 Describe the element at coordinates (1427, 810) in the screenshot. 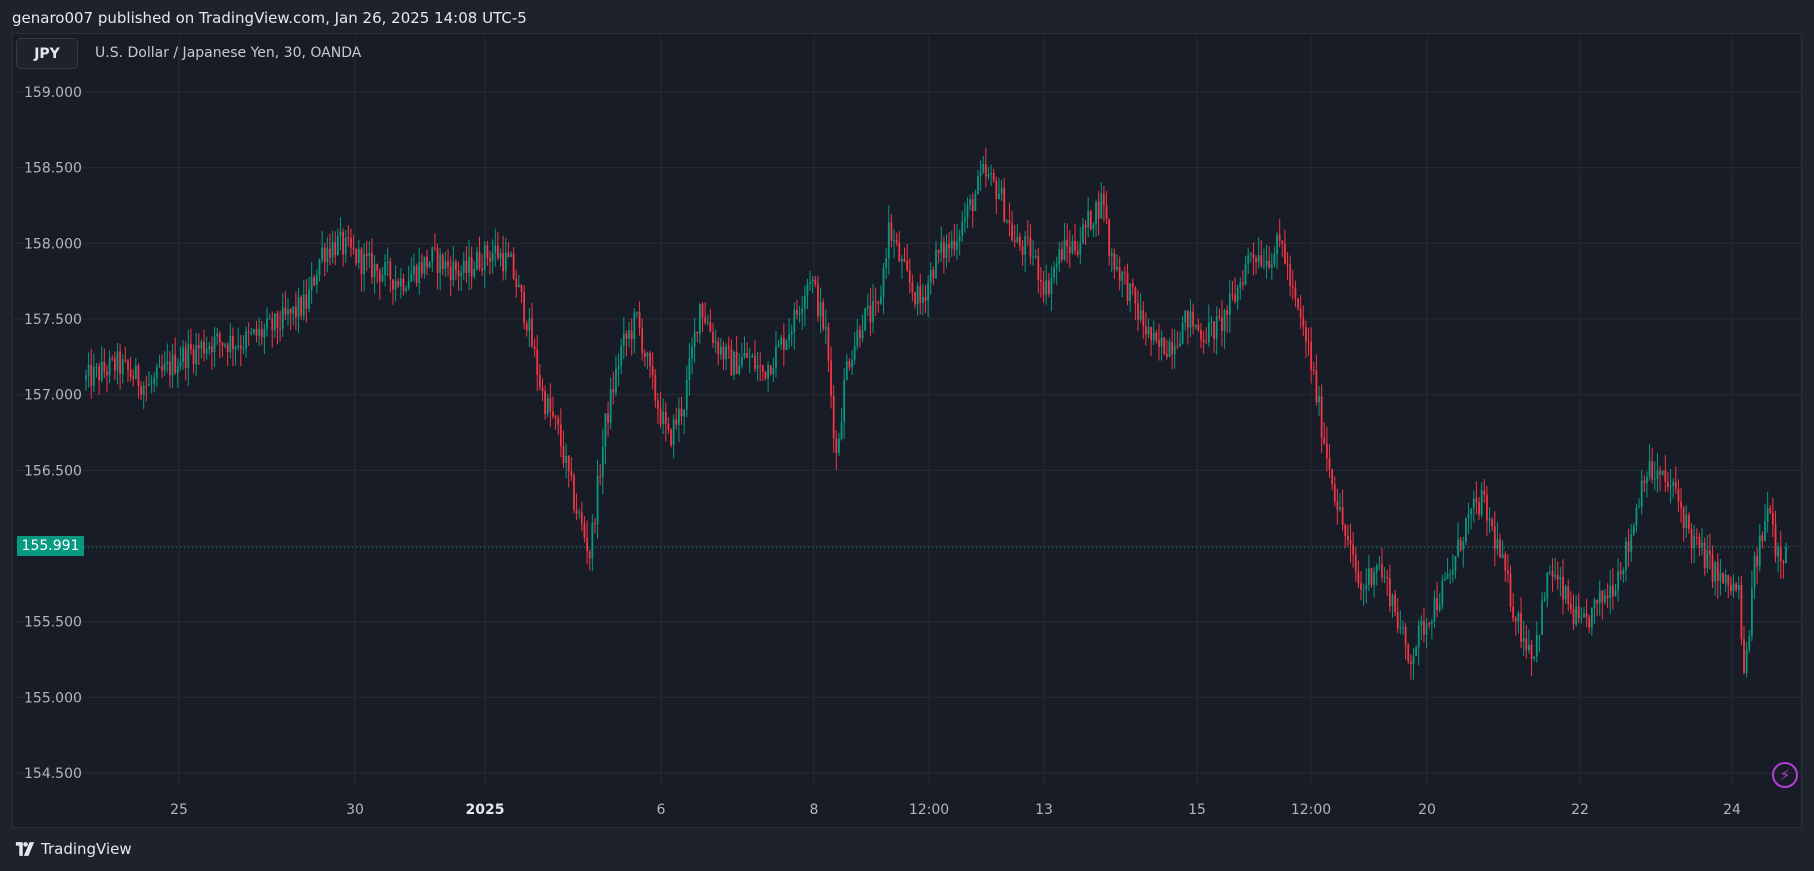

I see `x-tick-label: 20` at that location.